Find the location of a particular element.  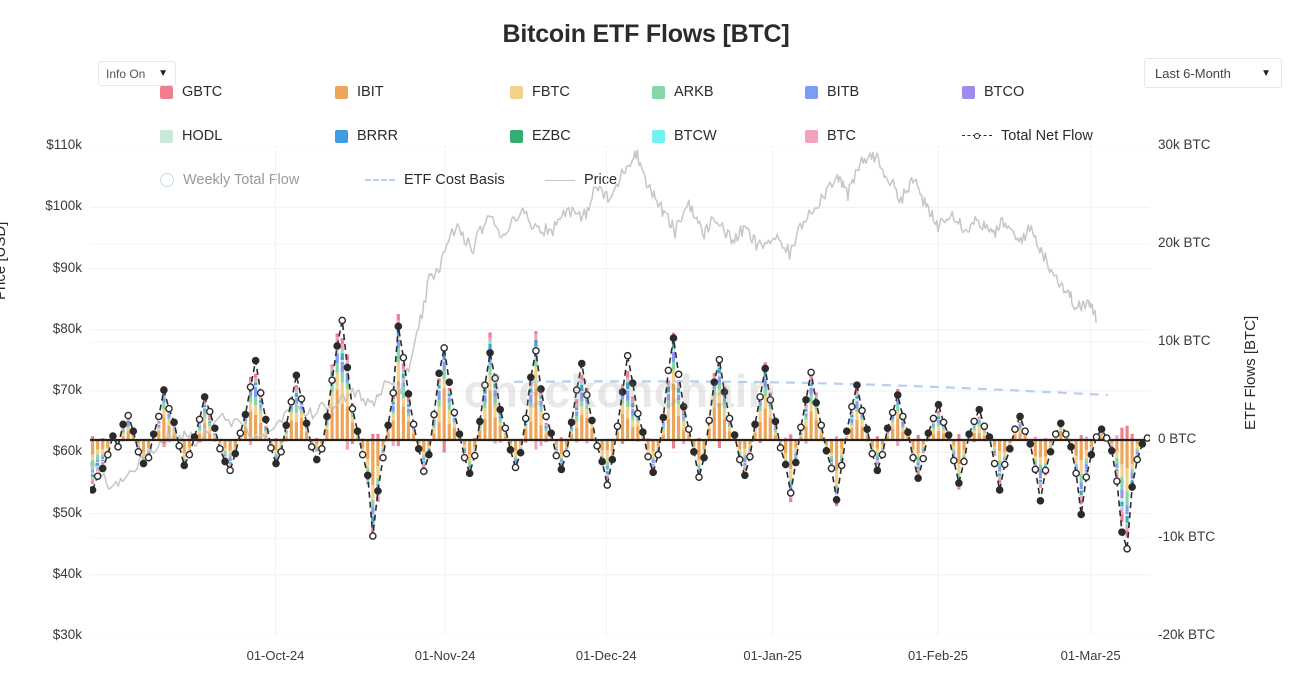

x-axis-tick: 01-Feb-25 is located at coordinates (938, 655).